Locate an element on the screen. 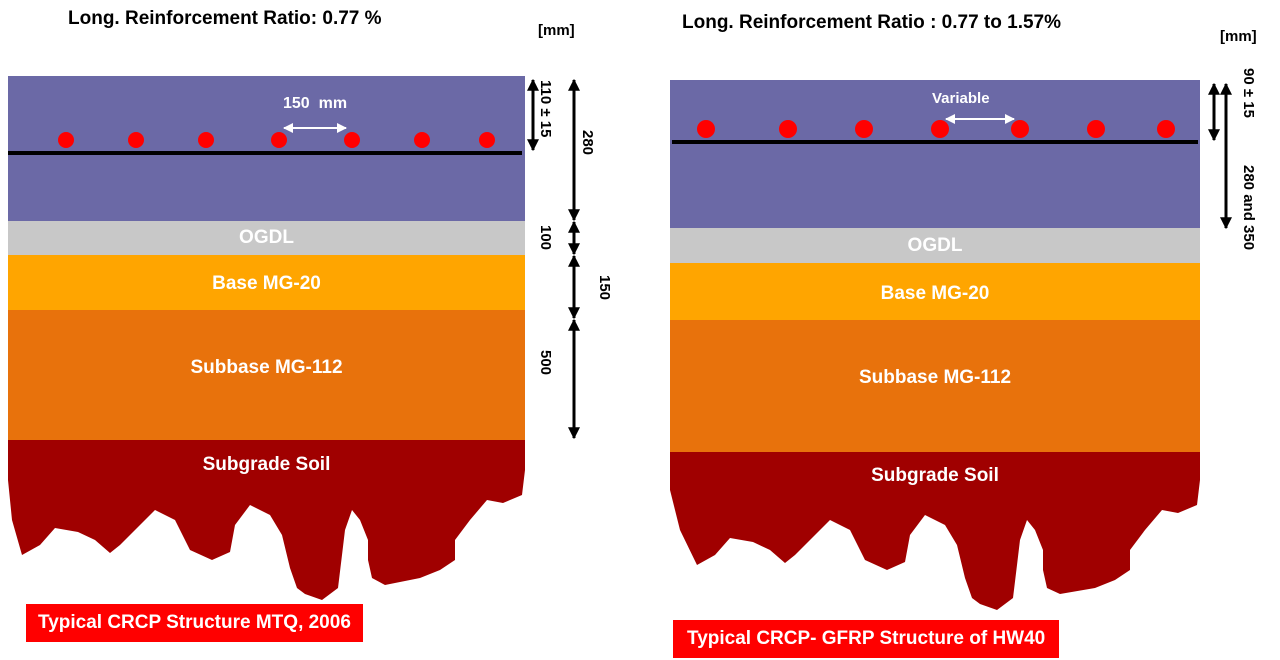  left-base-layer: Base MG-20 is located at coordinates (266, 282).